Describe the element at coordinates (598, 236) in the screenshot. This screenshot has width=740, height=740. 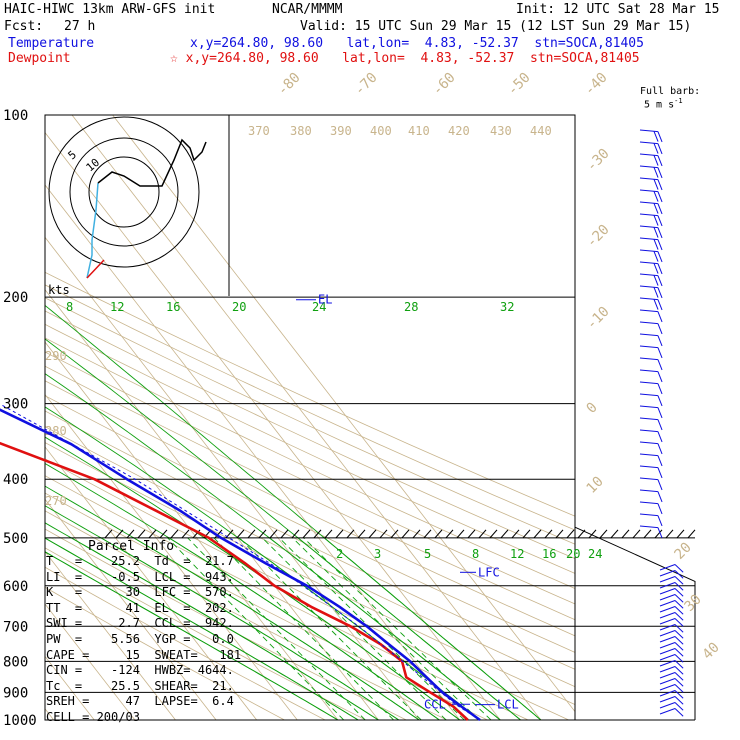
I see `isotherm-label: -20` at that location.